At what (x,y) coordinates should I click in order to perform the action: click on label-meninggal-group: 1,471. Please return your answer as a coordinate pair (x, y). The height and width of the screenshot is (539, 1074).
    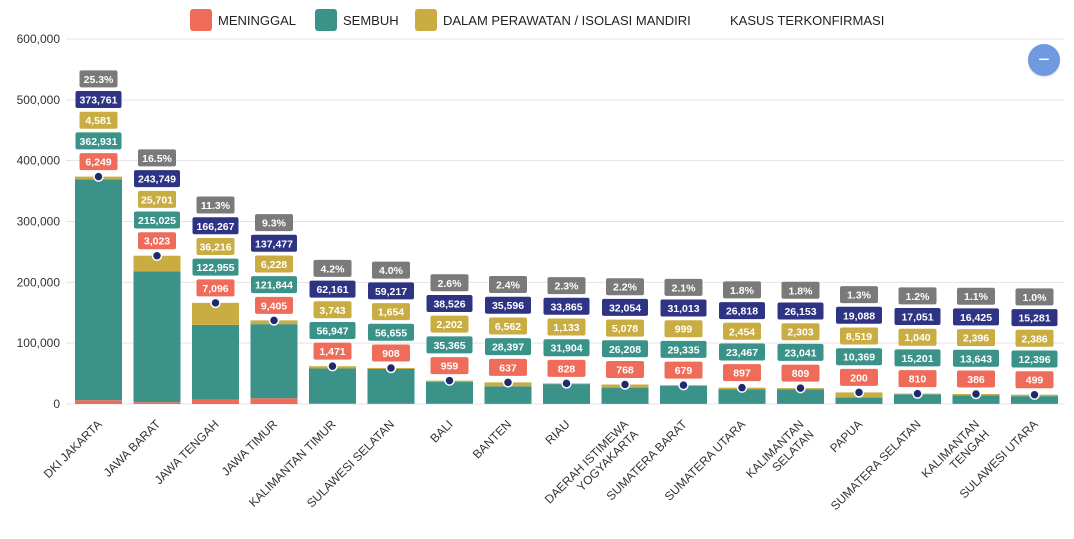
    Looking at the image, I should click on (332, 351).